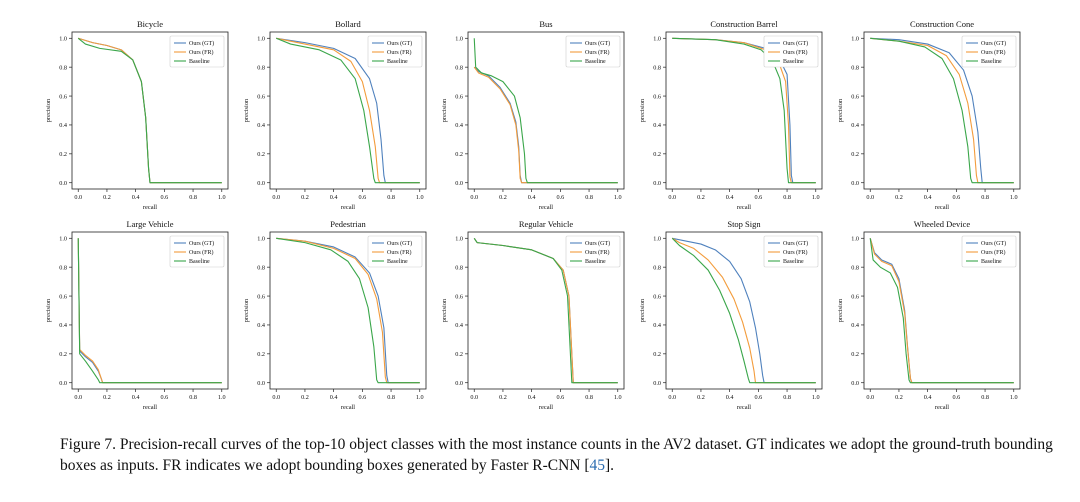 The height and width of the screenshot is (502, 1080). What do you see at coordinates (942, 224) in the screenshot?
I see `panel-title: Wheeled Device` at bounding box center [942, 224].